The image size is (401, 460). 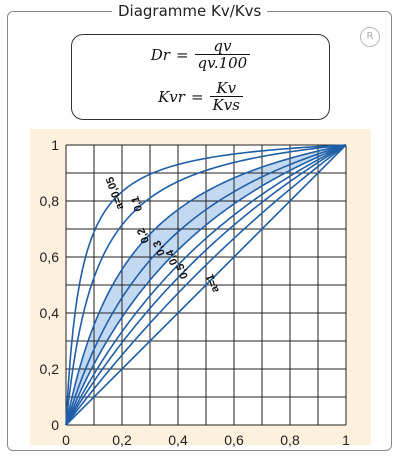 What do you see at coordinates (222, 46) in the screenshot?
I see `formula-dr-numerator: qv` at bounding box center [222, 46].